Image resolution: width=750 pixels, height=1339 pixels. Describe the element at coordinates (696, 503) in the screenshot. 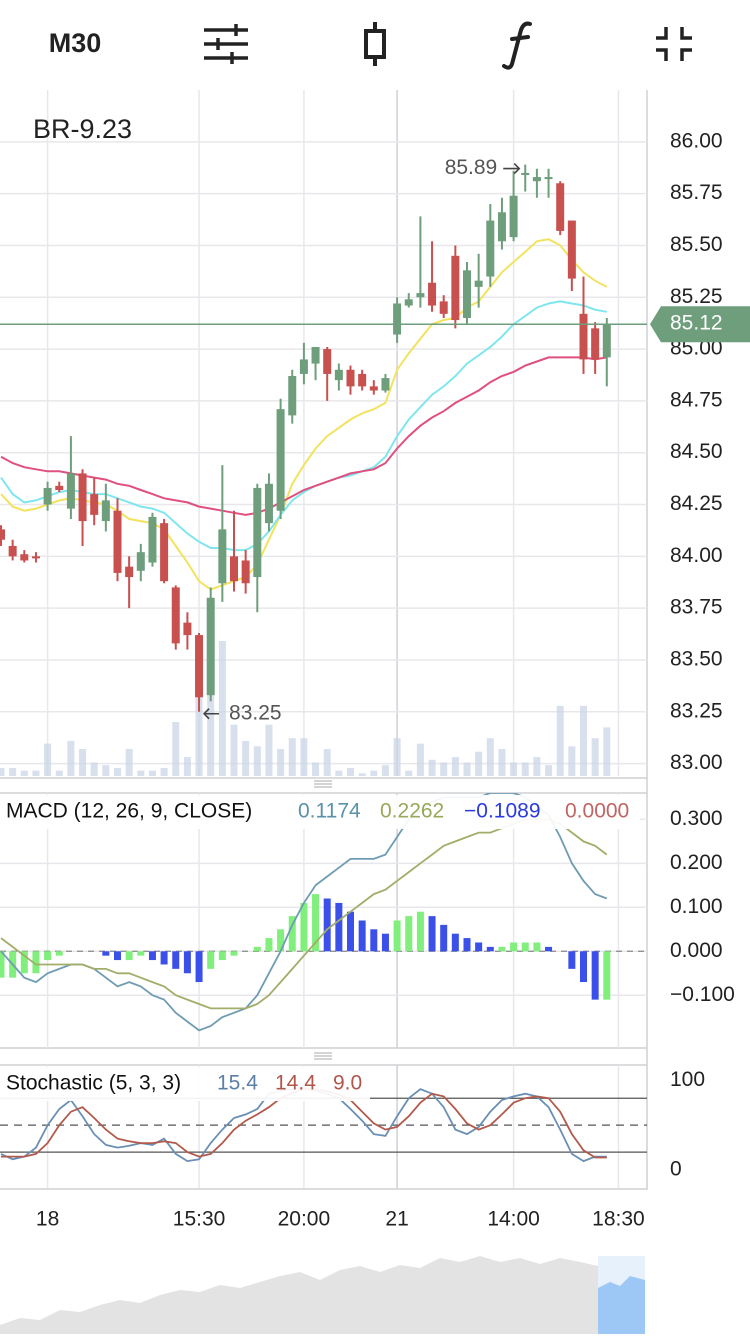

I see `y-tick-label: 84.25` at that location.